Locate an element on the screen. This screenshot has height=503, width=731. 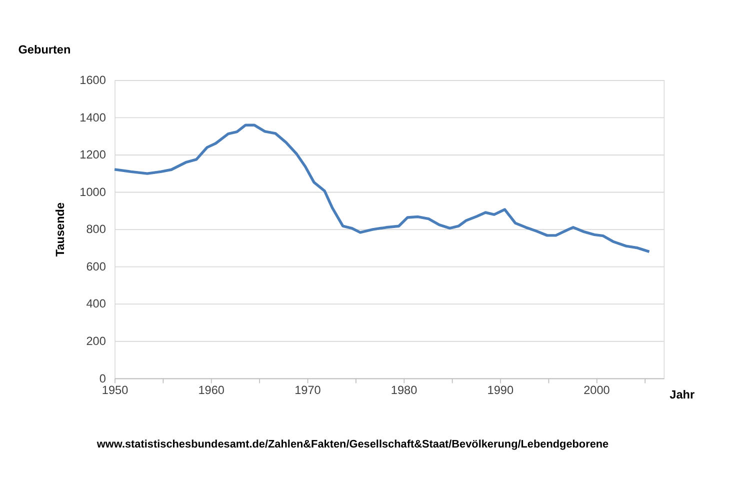
x-tick-label: 1990 is located at coordinates (500, 390).